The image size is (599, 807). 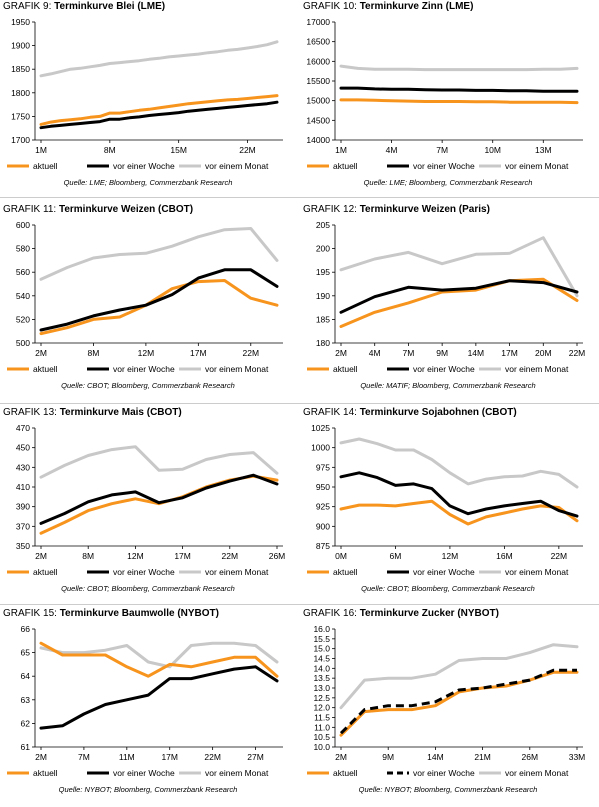 I want to click on y-tick-label: 190, so click(x=323, y=296).